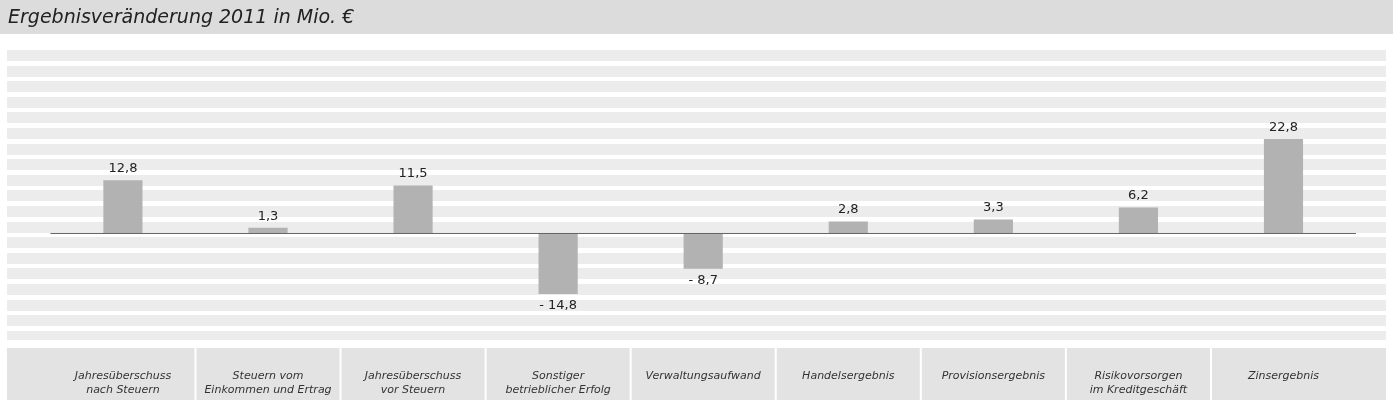 The image size is (1393, 400). Describe the element at coordinates (848, 209) in the screenshot. I see `data-label: 2,8` at that location.